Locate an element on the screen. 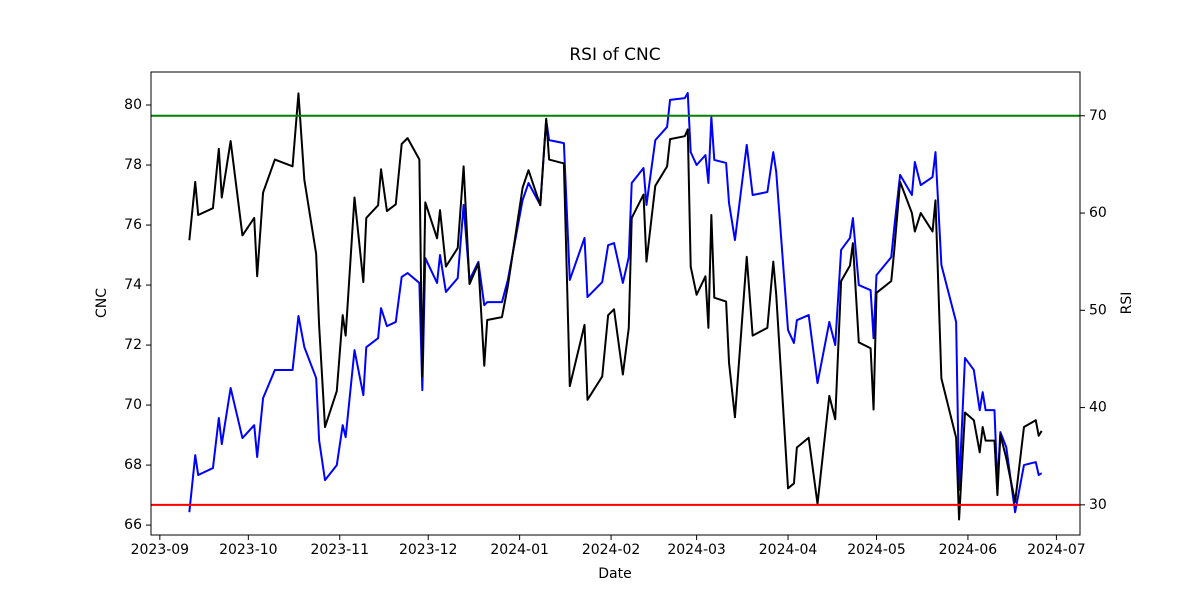 The width and height of the screenshot is (1200, 600). x-tick-label: 2024-02 is located at coordinates (611, 550).